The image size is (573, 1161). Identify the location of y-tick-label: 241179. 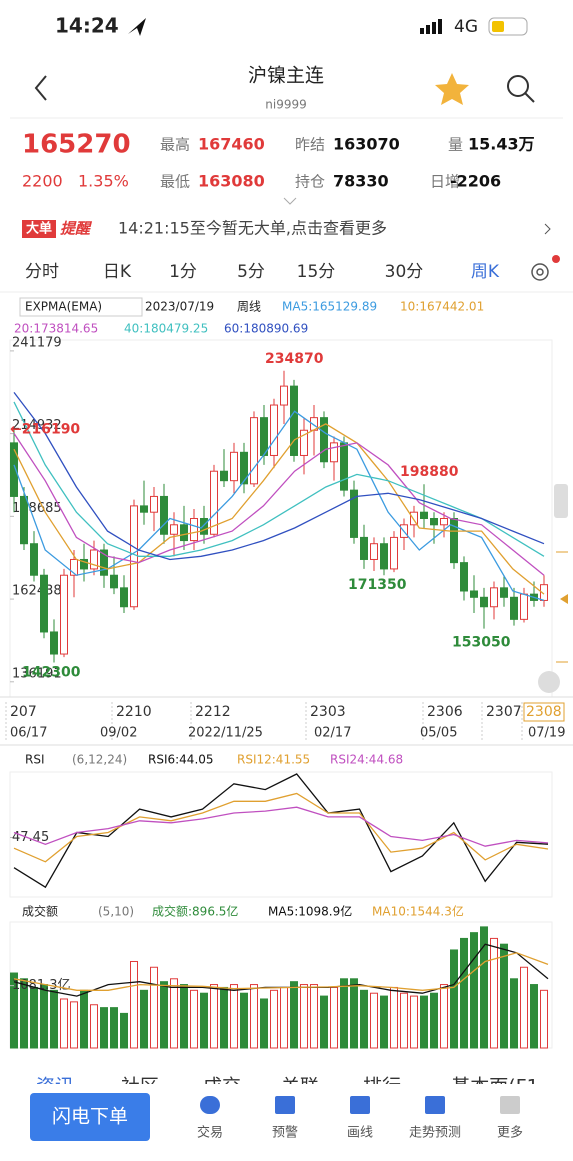
(37, 342).